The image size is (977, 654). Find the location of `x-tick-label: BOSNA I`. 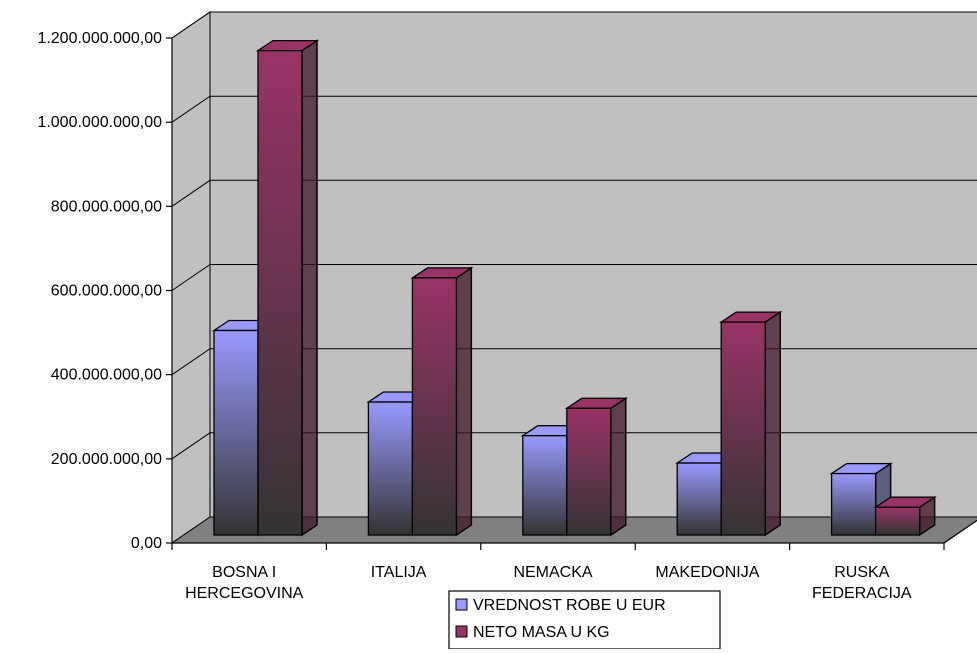

x-tick-label: BOSNA I is located at coordinates (244, 572).